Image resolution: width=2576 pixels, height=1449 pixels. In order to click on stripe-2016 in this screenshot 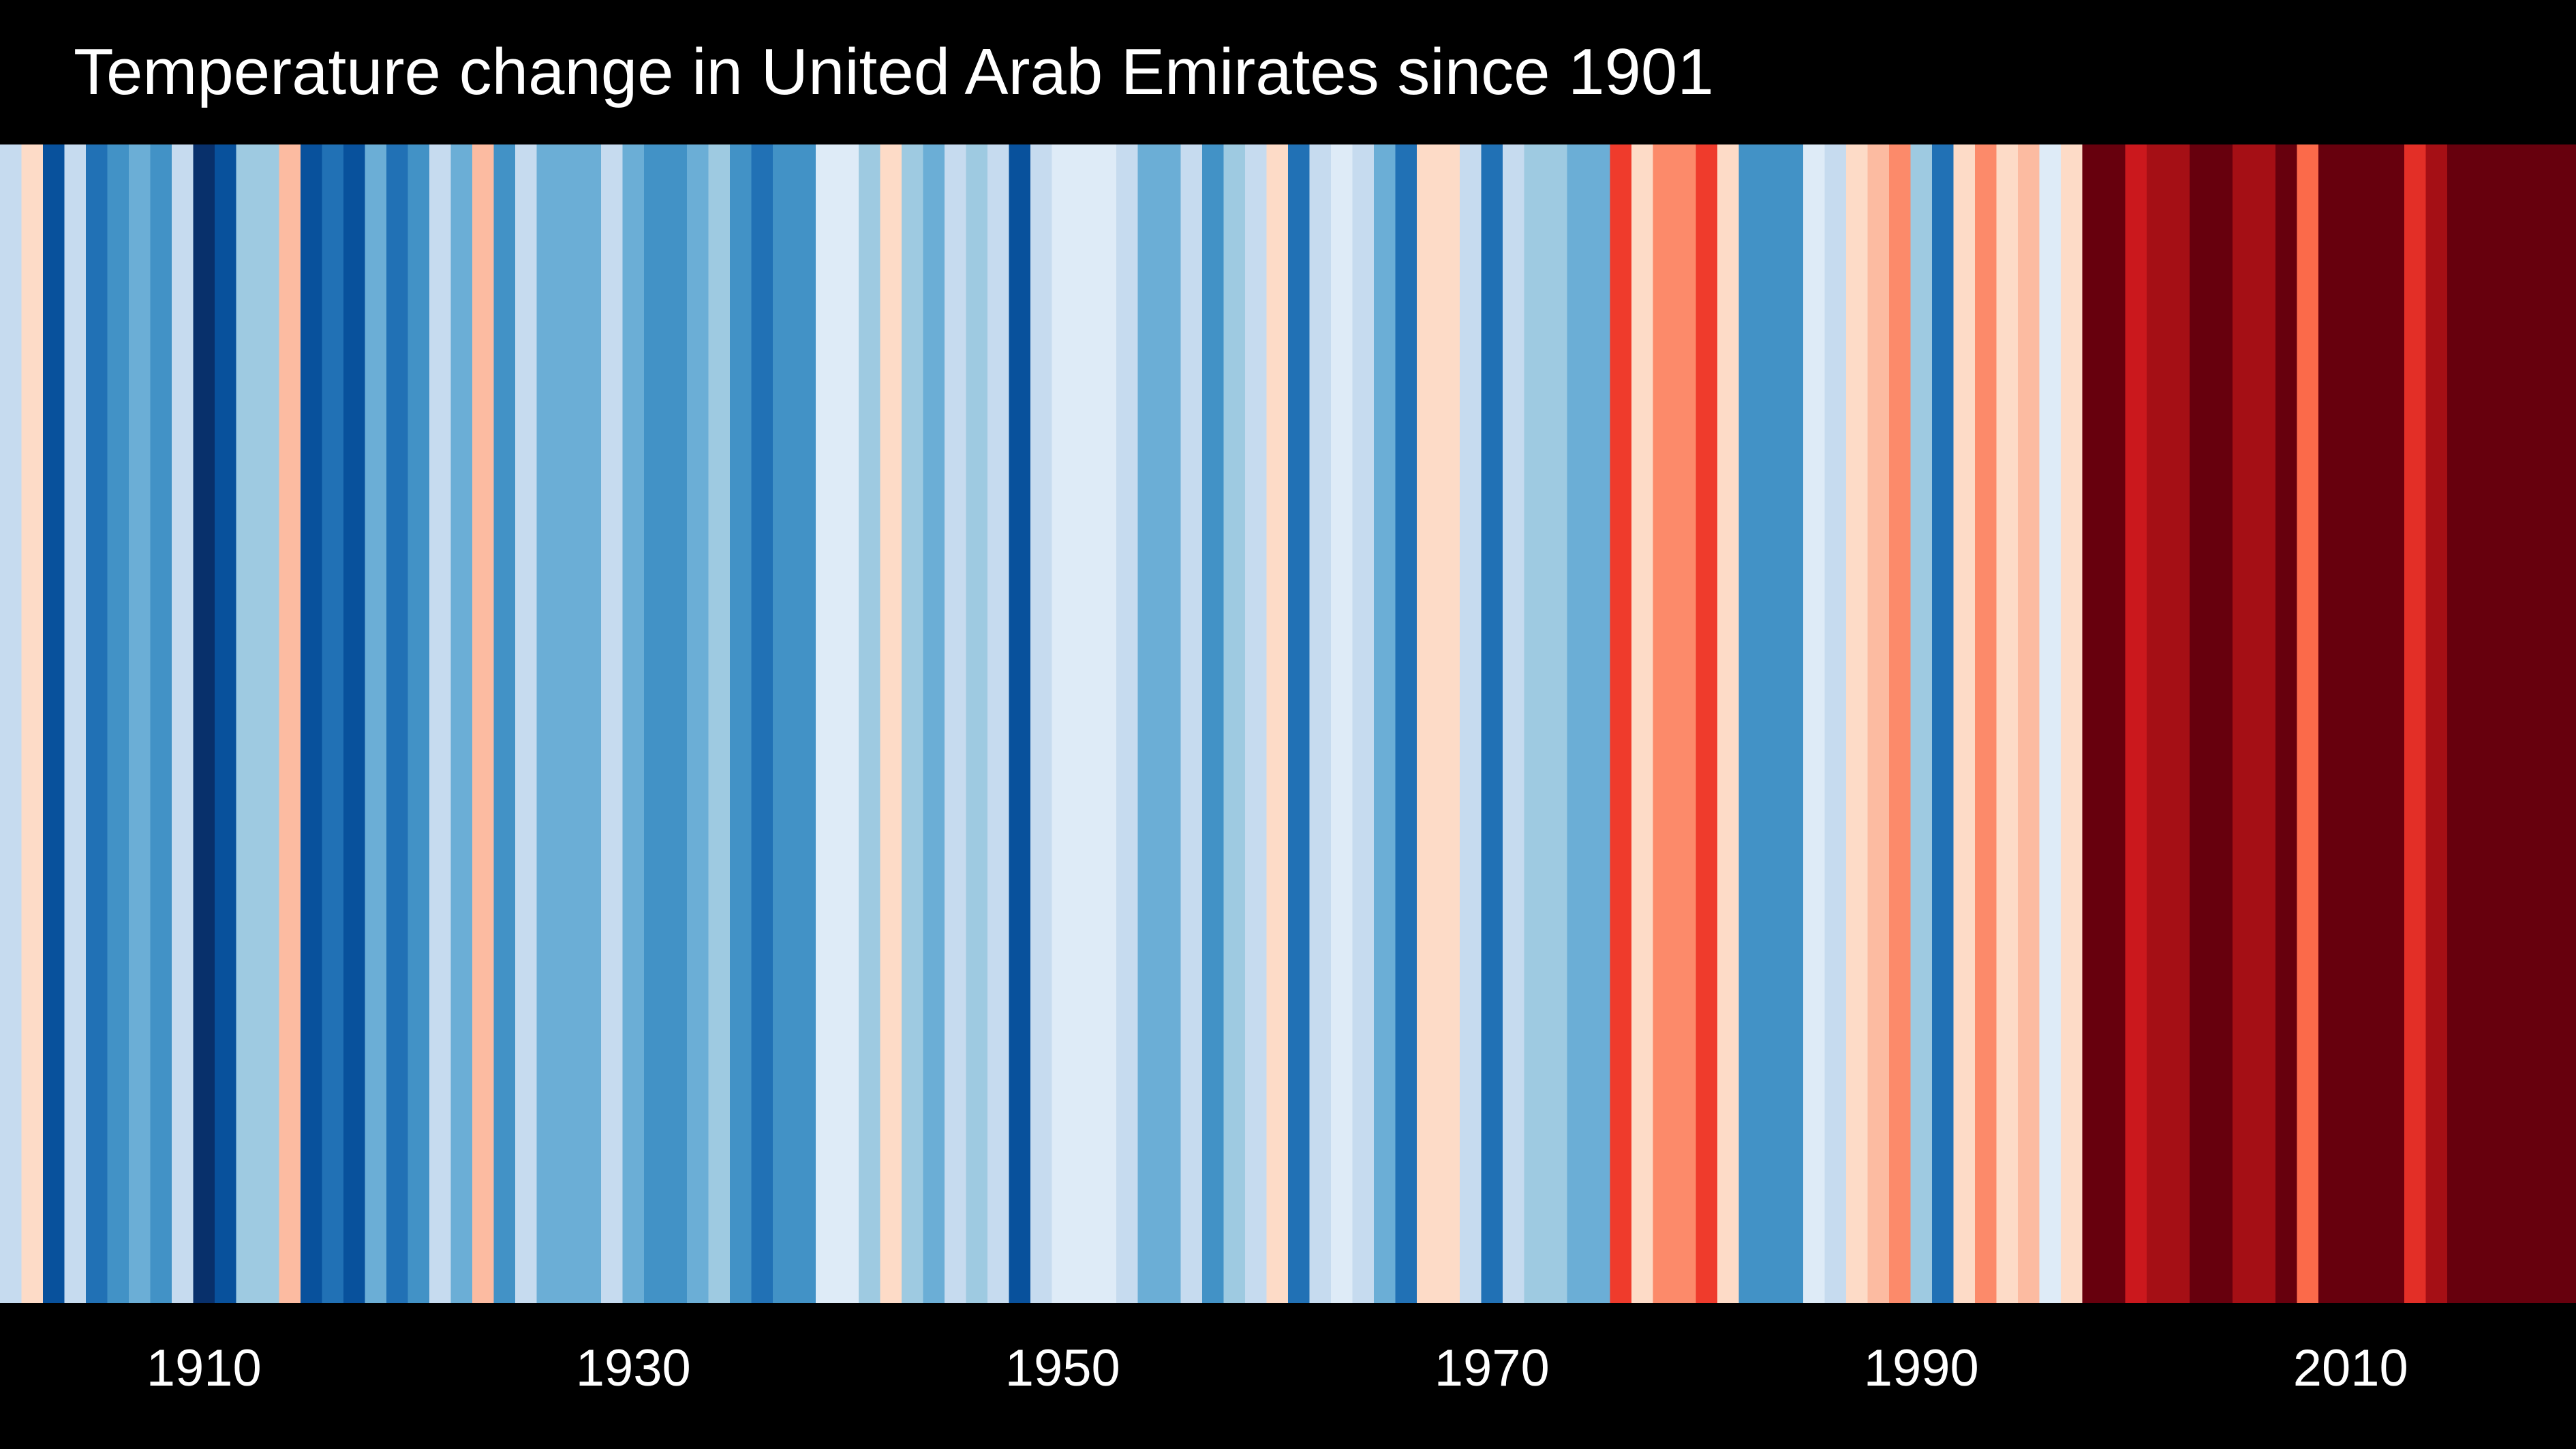, I will do `click(2479, 723)`.